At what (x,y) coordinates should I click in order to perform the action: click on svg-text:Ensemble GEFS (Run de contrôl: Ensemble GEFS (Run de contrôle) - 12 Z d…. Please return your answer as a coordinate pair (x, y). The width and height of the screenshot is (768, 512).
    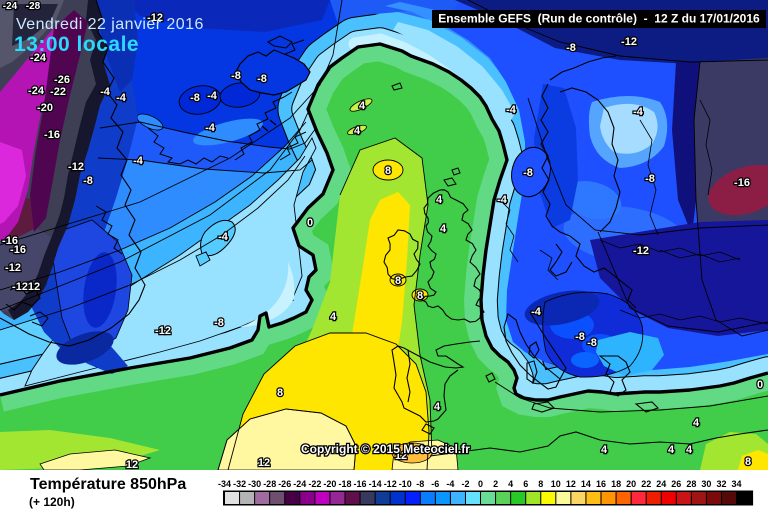
    Looking at the image, I should click on (599, 19).